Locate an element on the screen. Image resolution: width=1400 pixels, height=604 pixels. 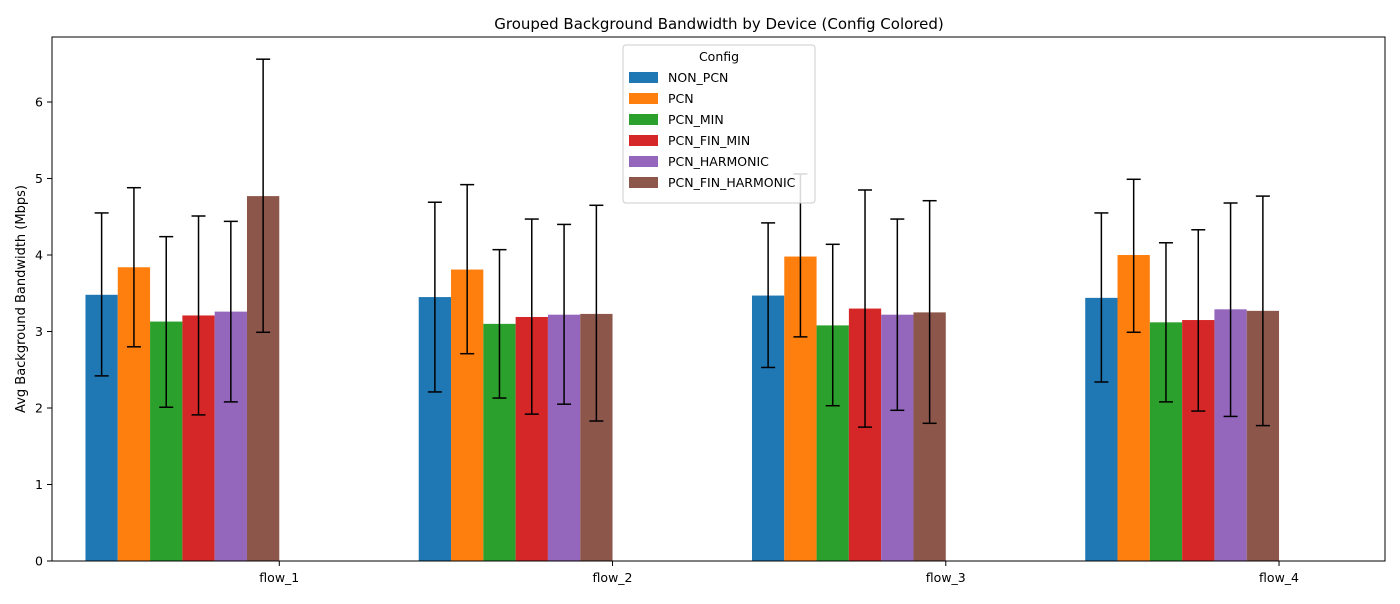
legend-label: PCN_MIN is located at coordinates (696, 119).